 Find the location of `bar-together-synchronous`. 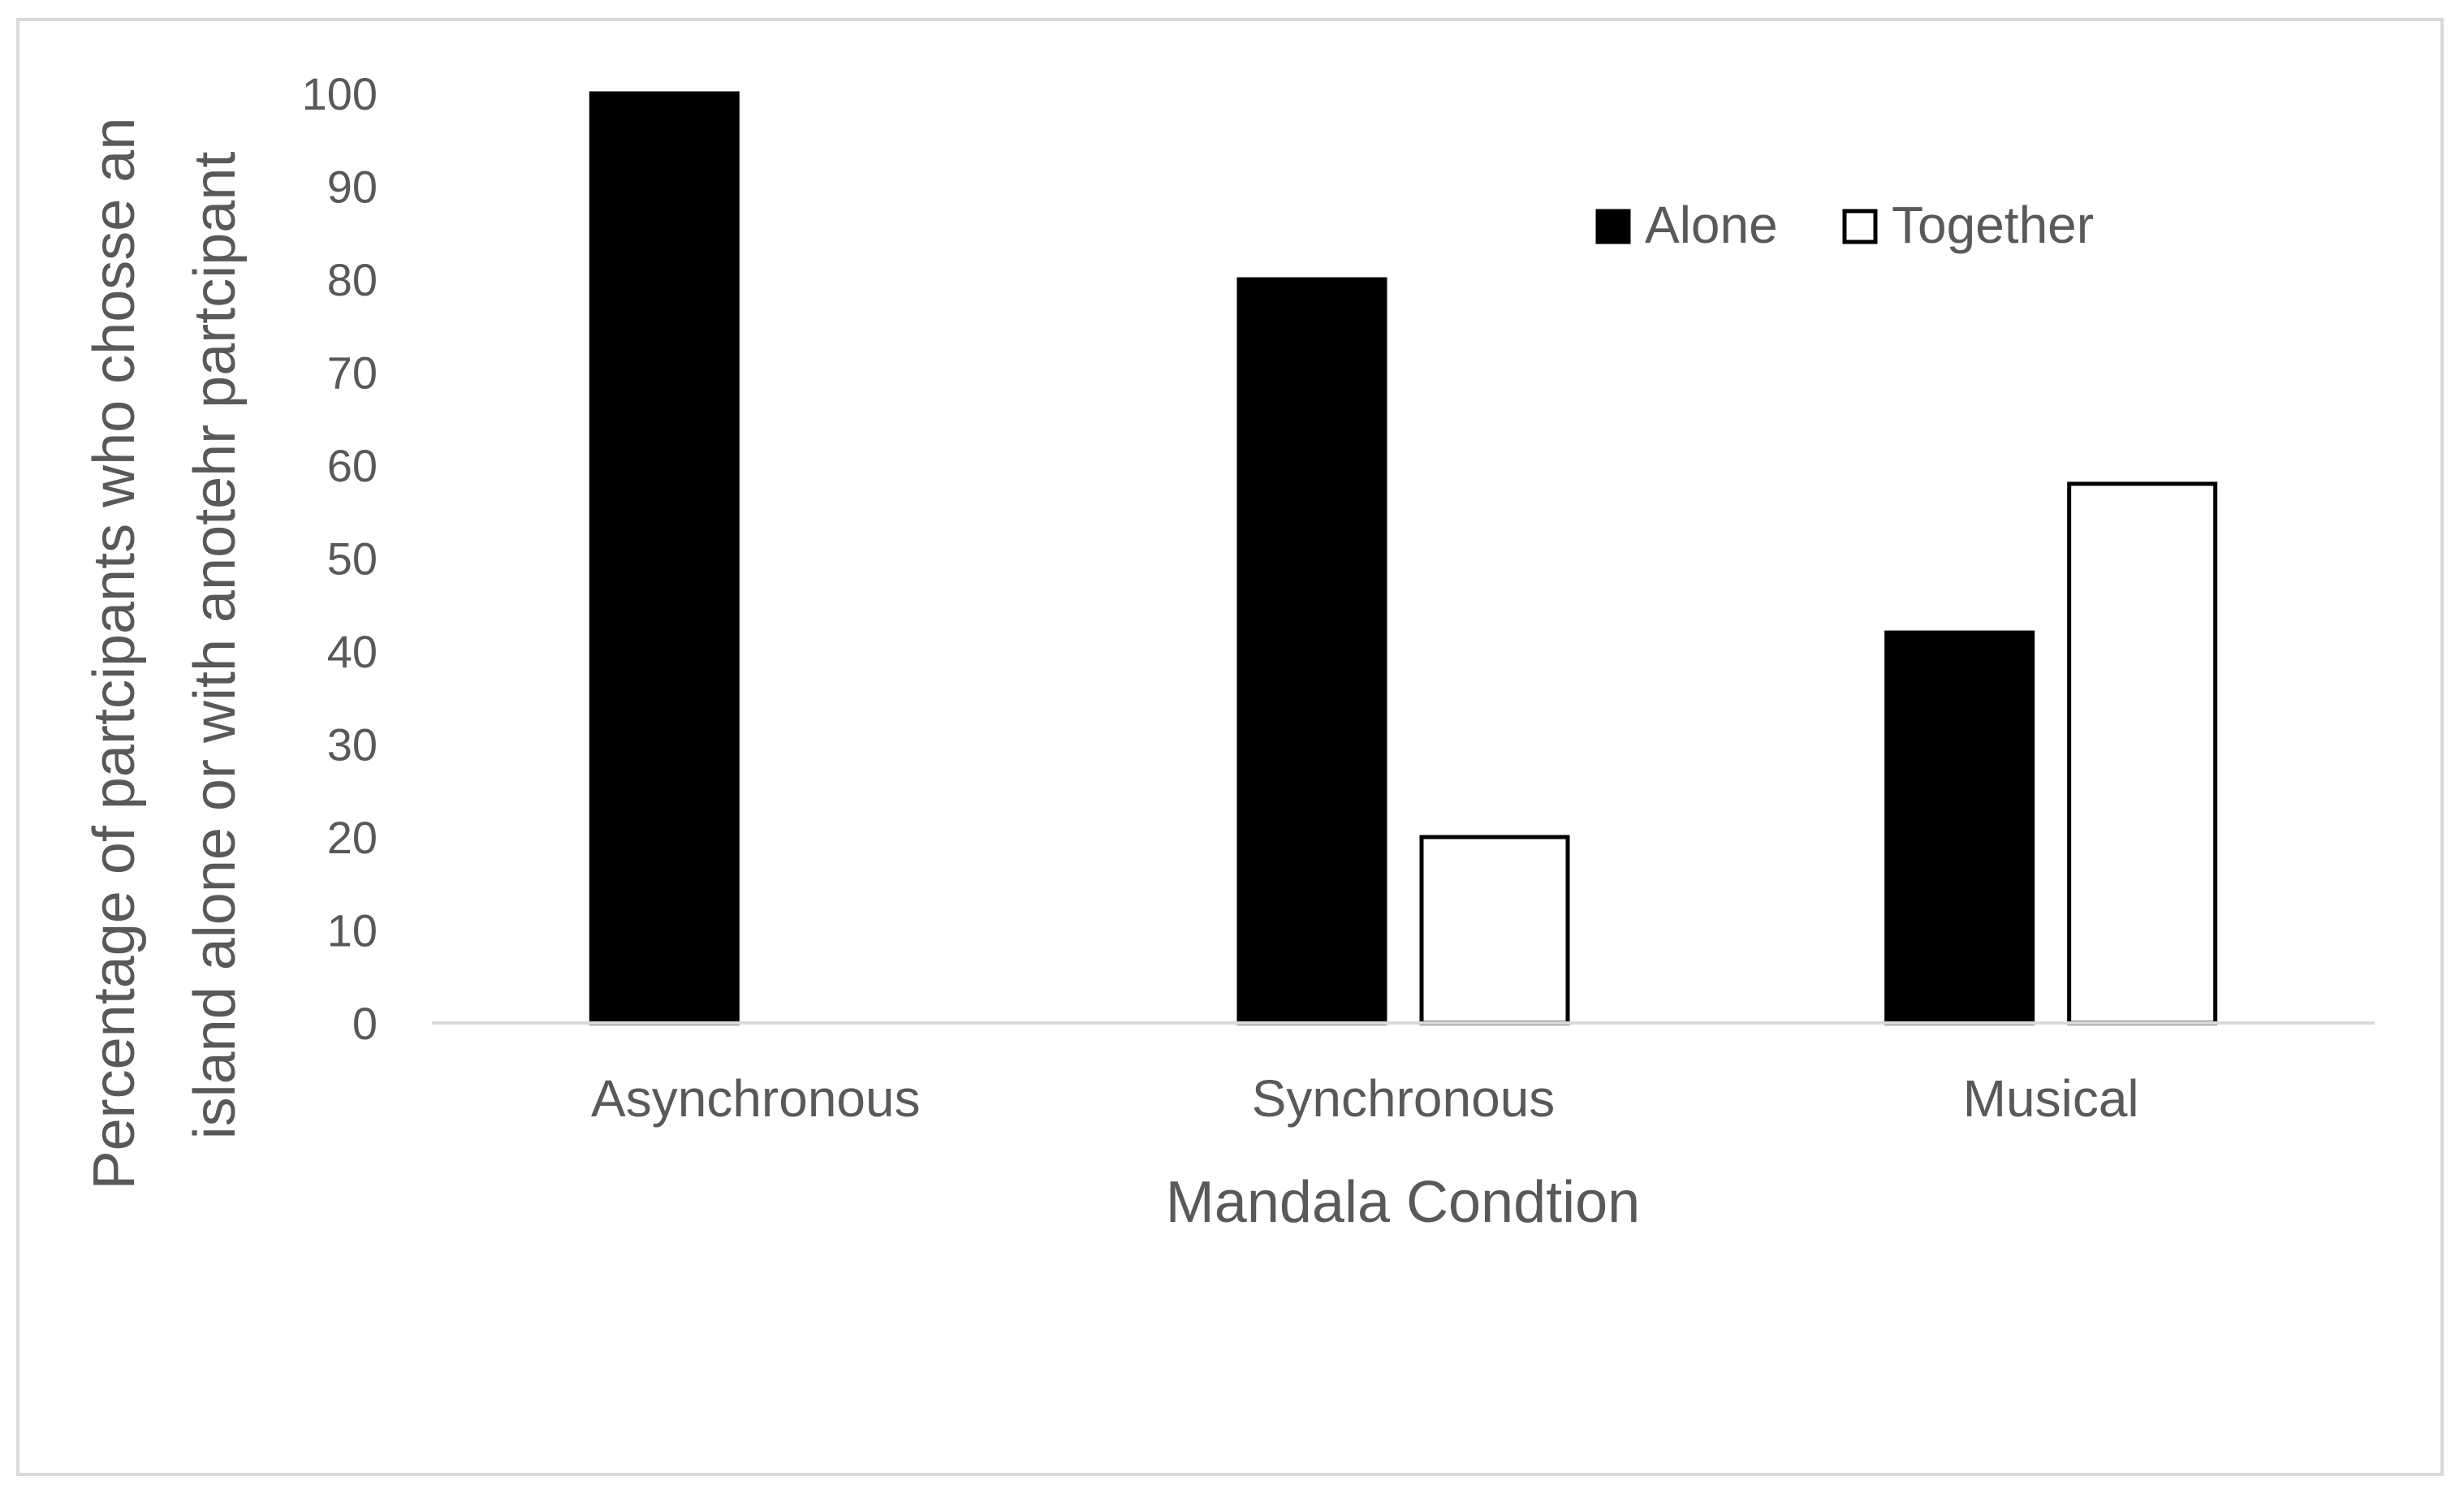

bar-together-synchronous is located at coordinates (1494, 930).